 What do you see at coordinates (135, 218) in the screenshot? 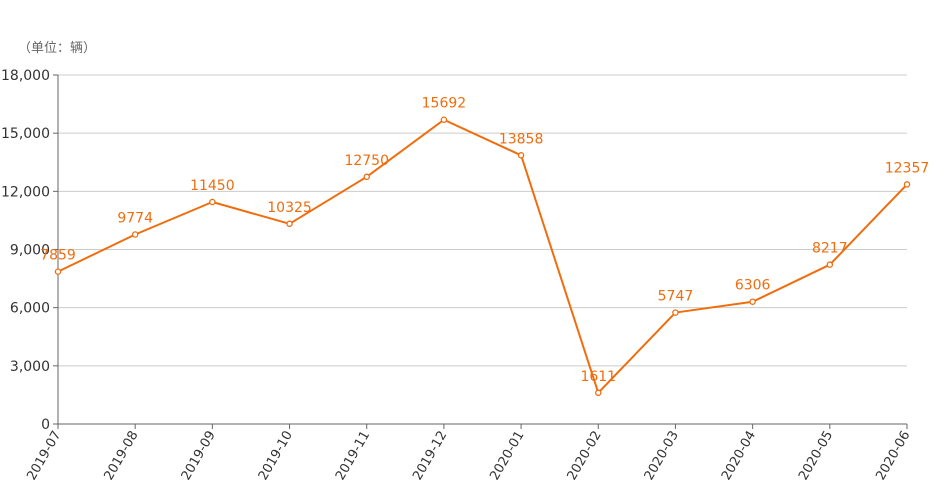
I see `data-label: 9774` at bounding box center [135, 218].